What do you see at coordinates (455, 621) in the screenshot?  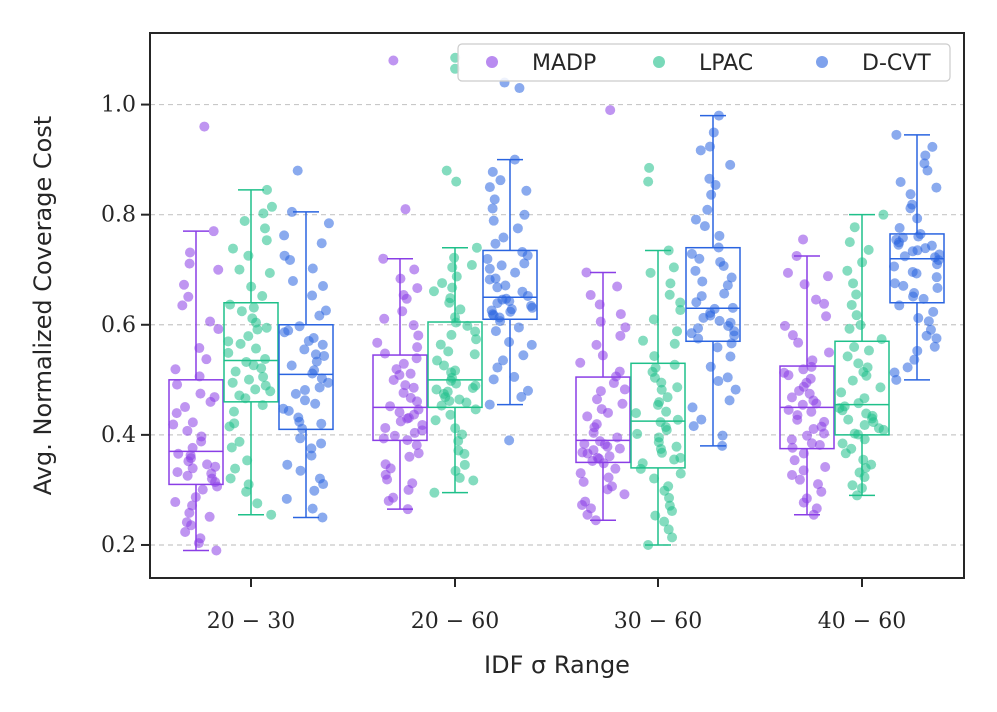 I see `x-tick-label: 20 − 60` at bounding box center [455, 621].